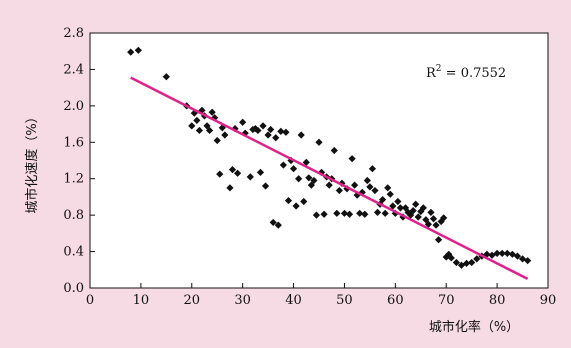  I want to click on y-tick-label: 0.8, so click(73, 215).